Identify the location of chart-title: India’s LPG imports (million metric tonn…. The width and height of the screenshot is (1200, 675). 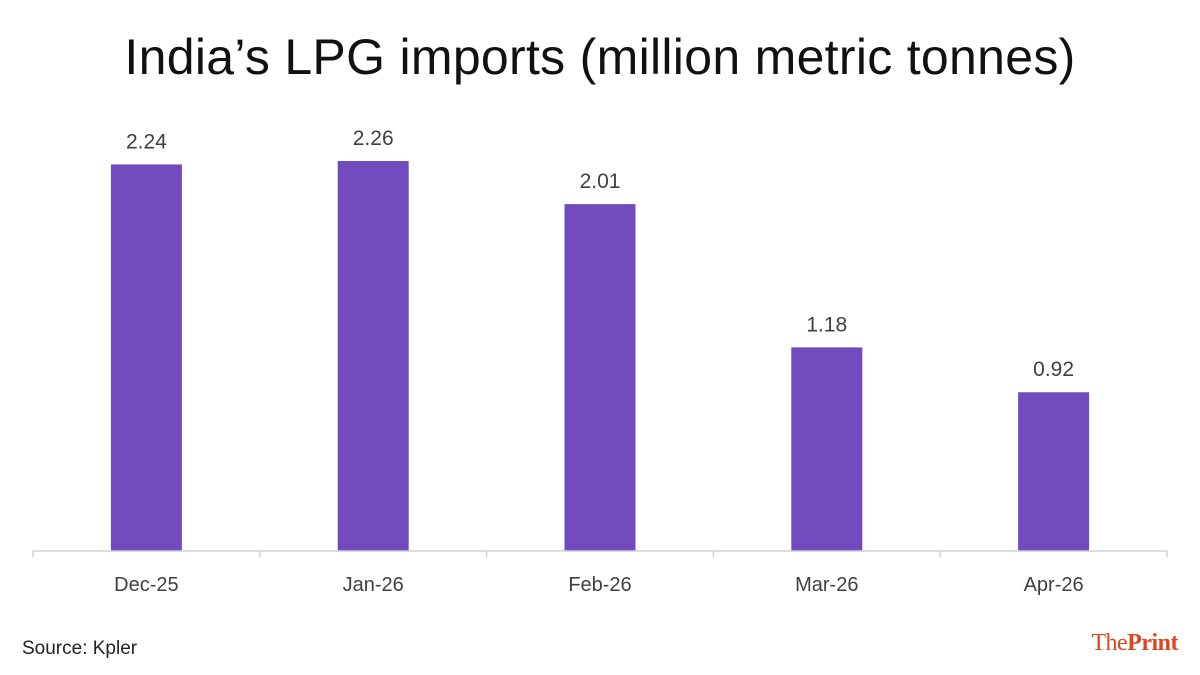
(600, 57).